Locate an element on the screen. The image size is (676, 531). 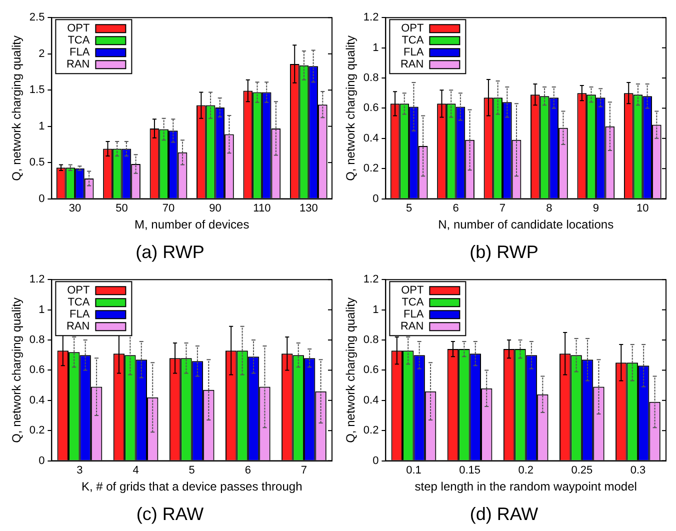
x-tick-label: 3 is located at coordinates (79, 470).